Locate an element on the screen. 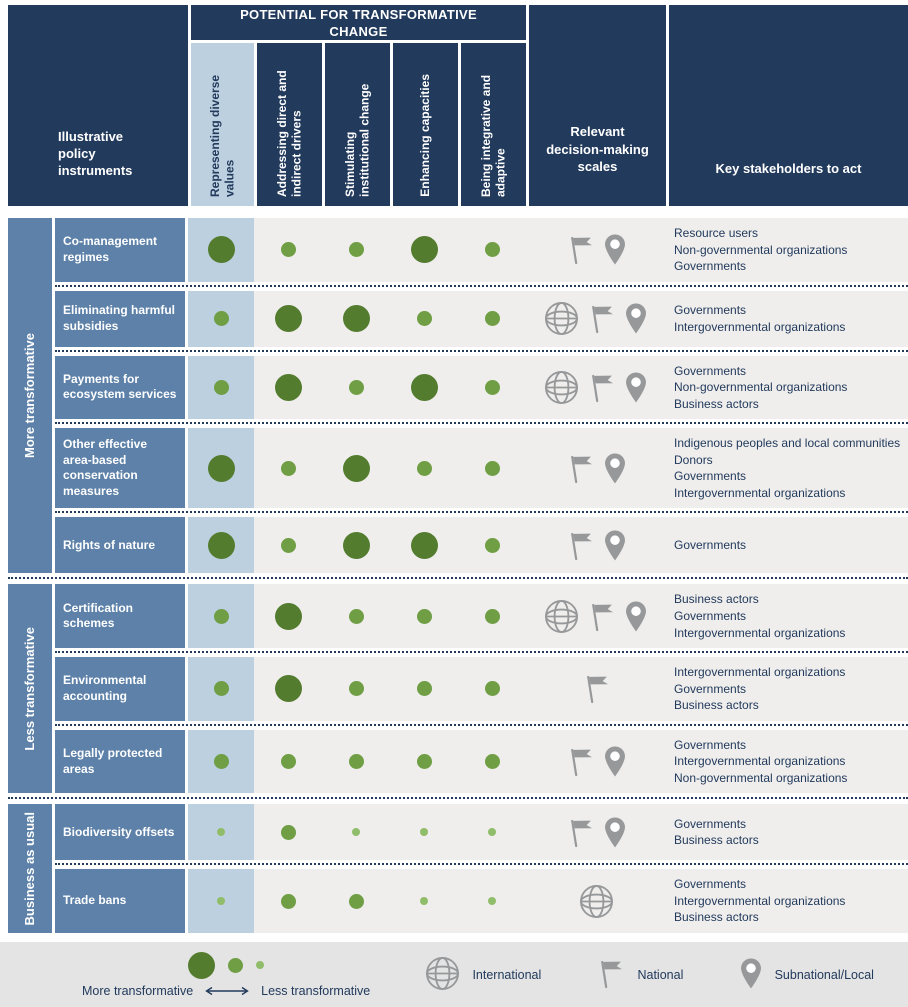 The image size is (908, 1007). legend-less-label: Less transformative is located at coordinates (316, 990).